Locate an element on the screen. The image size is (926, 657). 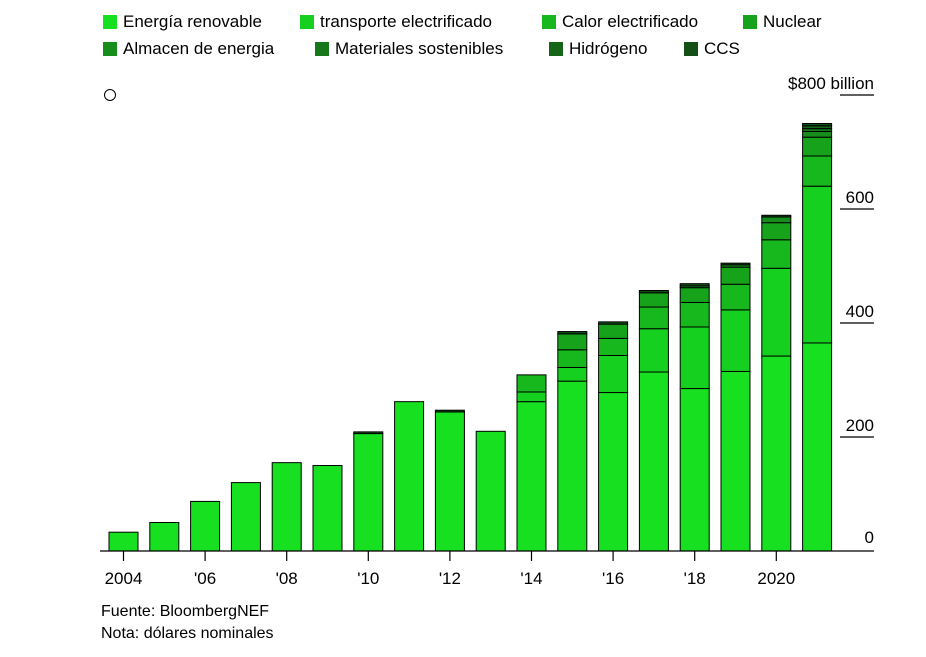
legend-item-hidrogeno: Hidrógeno is located at coordinates (598, 49).